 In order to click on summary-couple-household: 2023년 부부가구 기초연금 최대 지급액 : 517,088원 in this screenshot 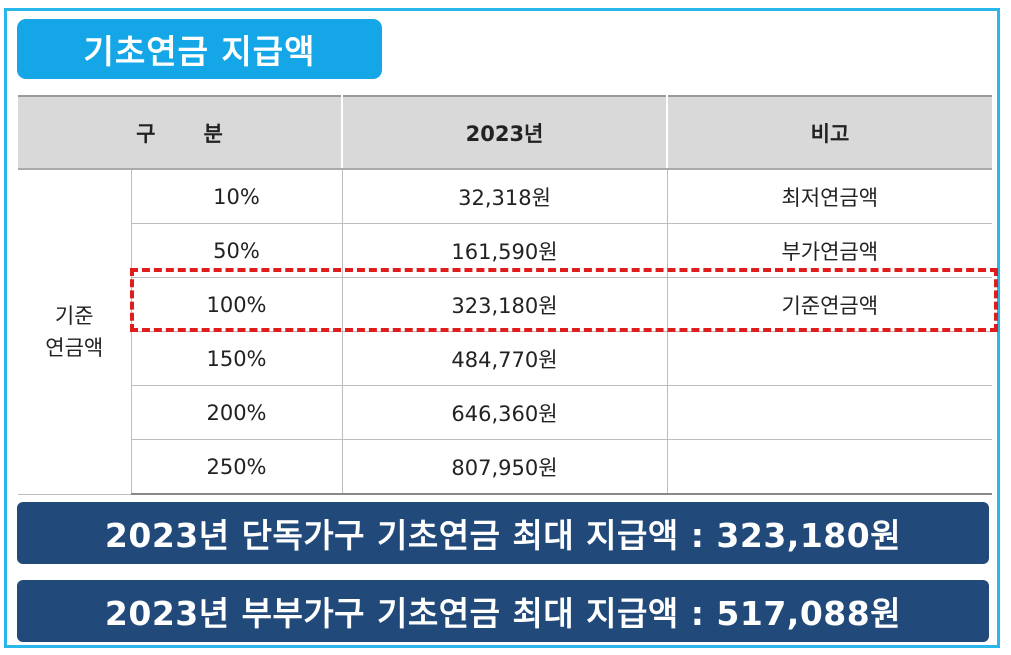, I will do `click(503, 611)`.